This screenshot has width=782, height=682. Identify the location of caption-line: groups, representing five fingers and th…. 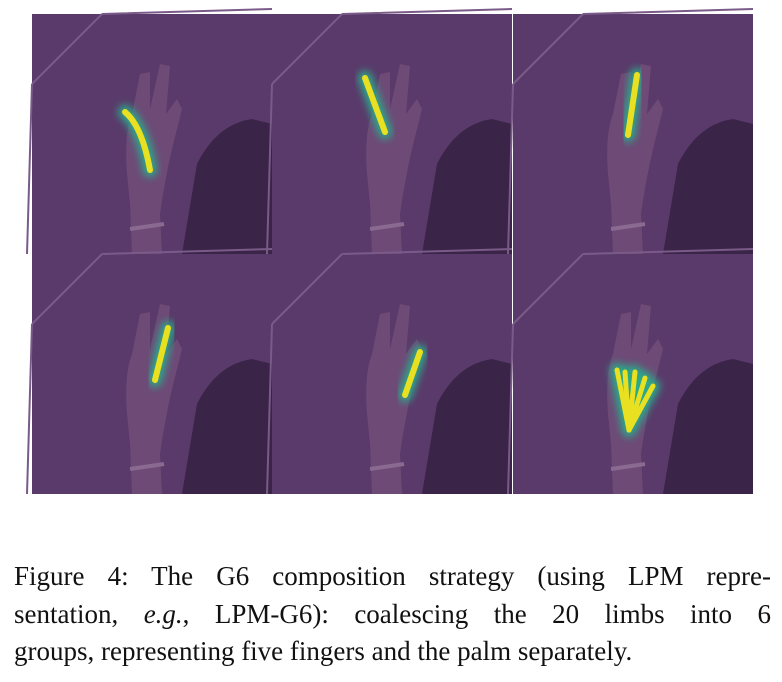
(392, 652).